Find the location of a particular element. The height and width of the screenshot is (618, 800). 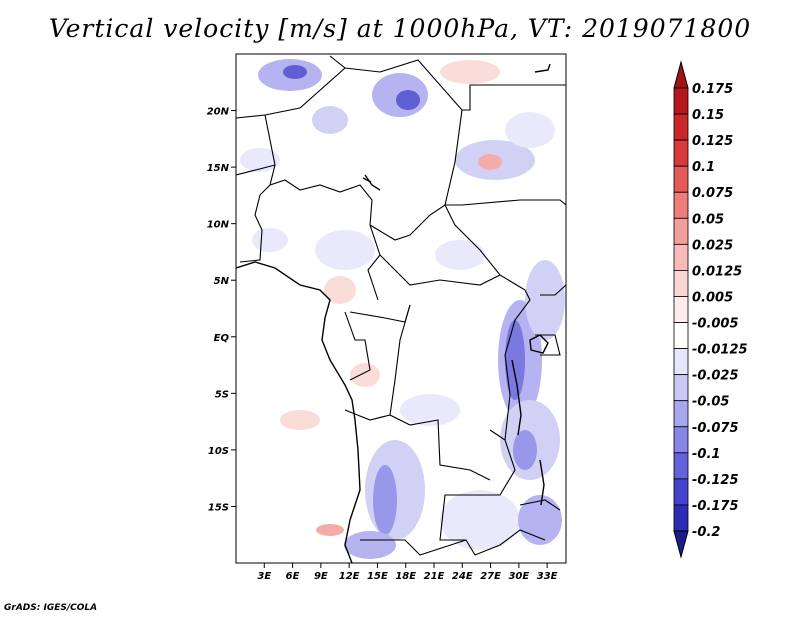

colorbar-label: -0.2 is located at coordinates (706, 532).